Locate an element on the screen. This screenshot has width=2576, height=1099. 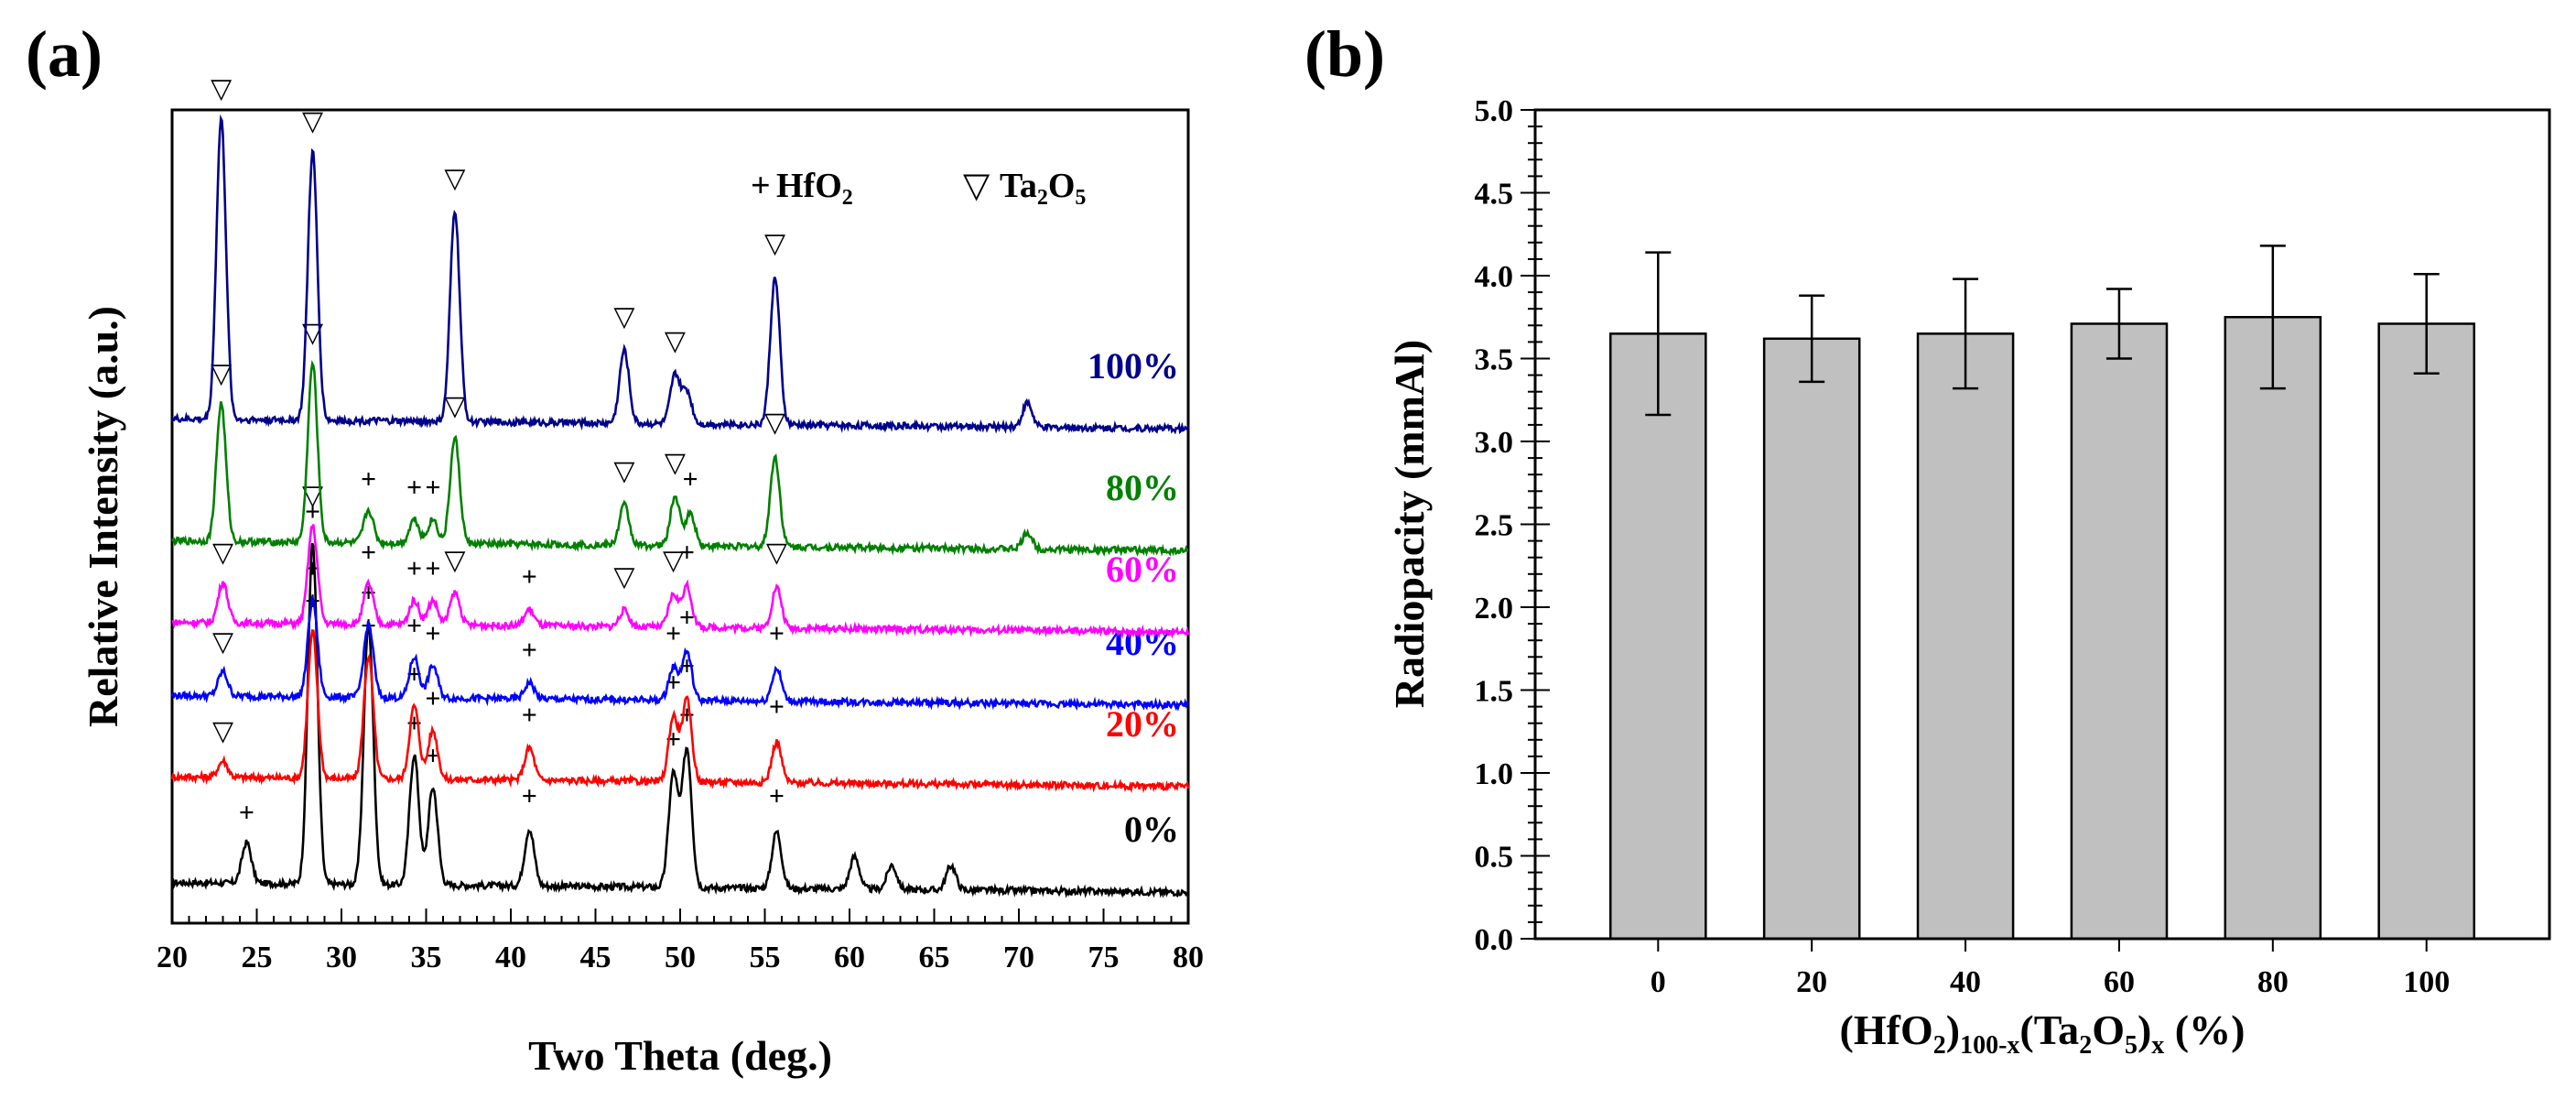
xrd-series-label: 20% is located at coordinates (1143, 724).